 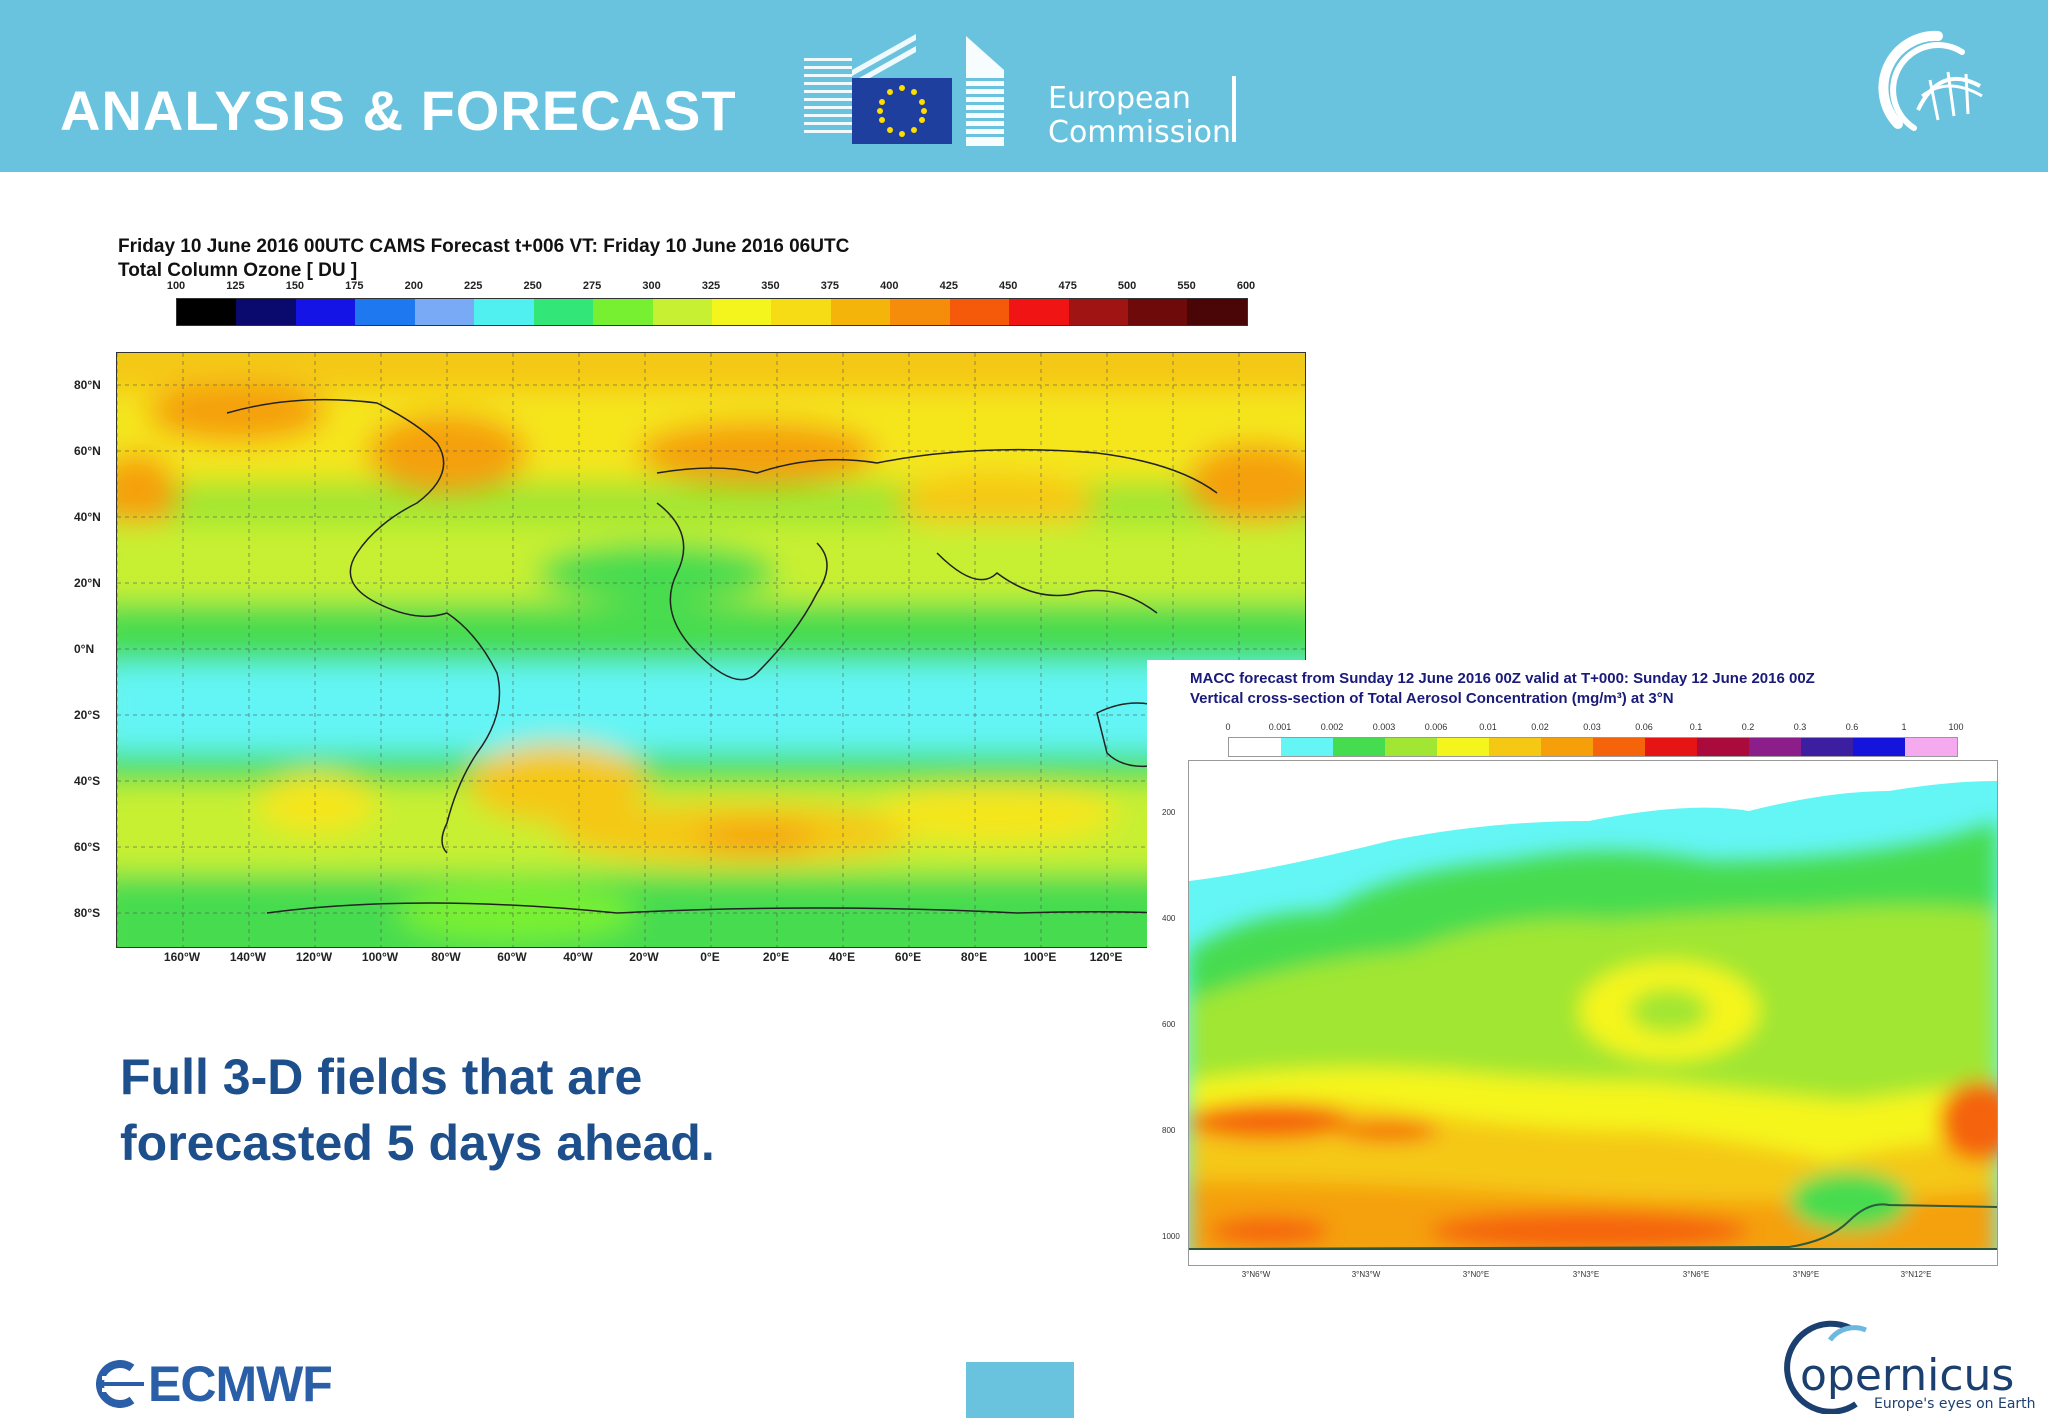 I want to click on ozone-lon-label: 100°E, so click(x=1040, y=957).